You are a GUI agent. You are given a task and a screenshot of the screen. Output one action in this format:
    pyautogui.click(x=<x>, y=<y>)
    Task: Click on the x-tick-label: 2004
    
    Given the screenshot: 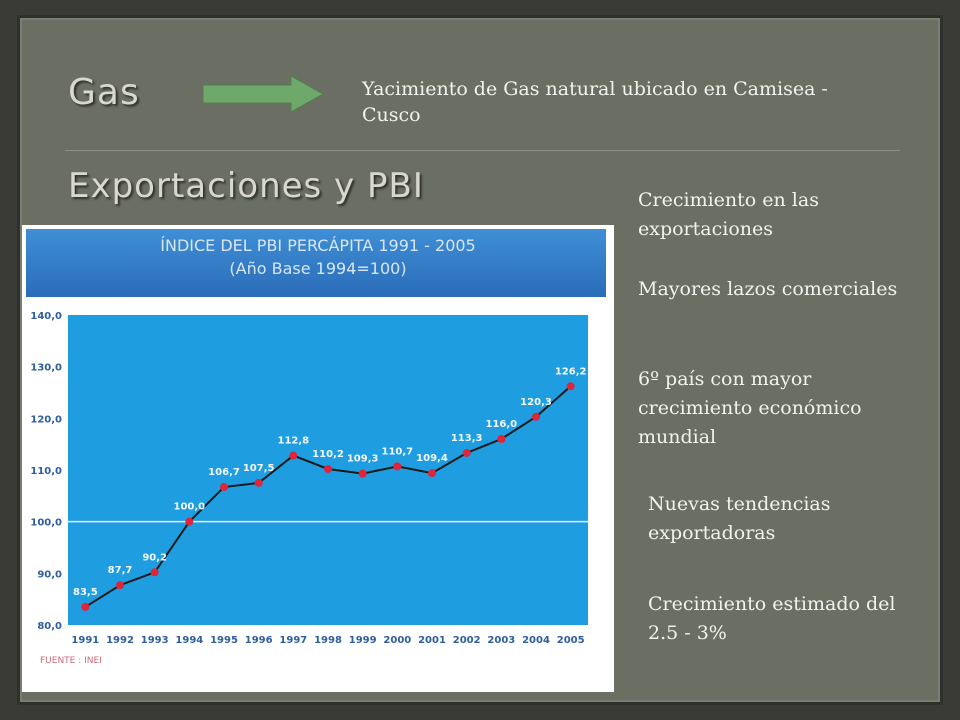 What is the action you would take?
    pyautogui.click(x=536, y=640)
    